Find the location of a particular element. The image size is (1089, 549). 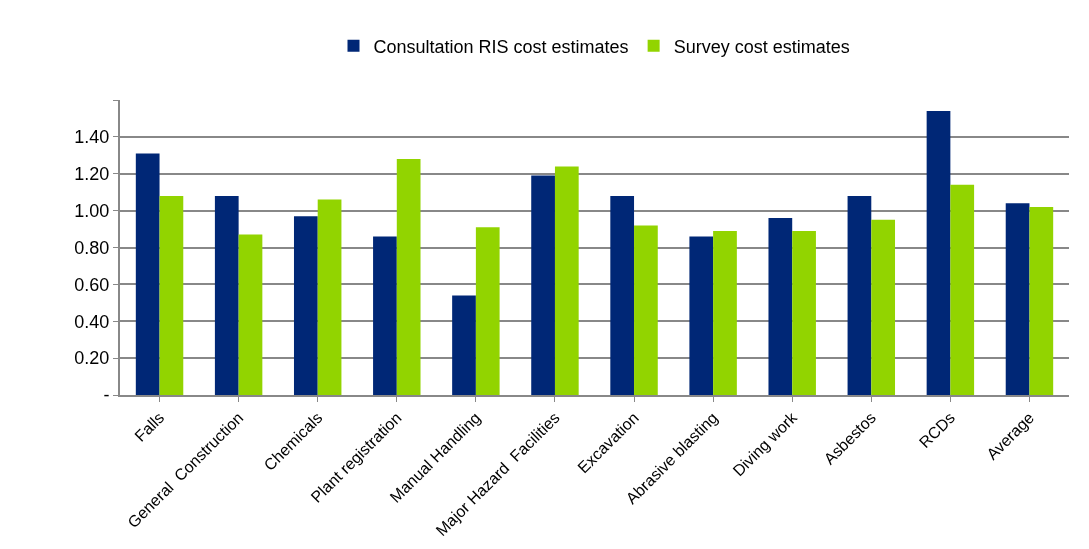

y-tick-label: 1.20 is located at coordinates (92, 174).